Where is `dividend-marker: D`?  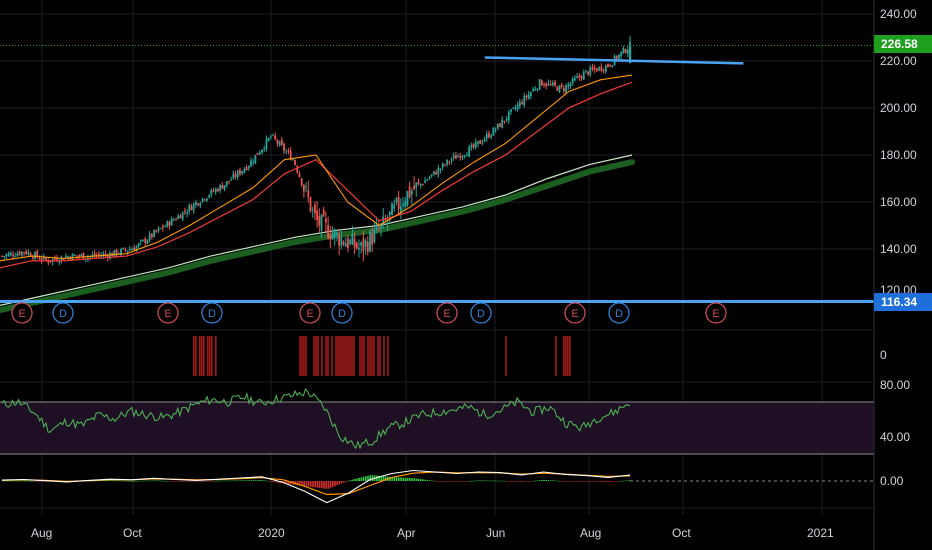 dividend-marker: D is located at coordinates (481, 313).